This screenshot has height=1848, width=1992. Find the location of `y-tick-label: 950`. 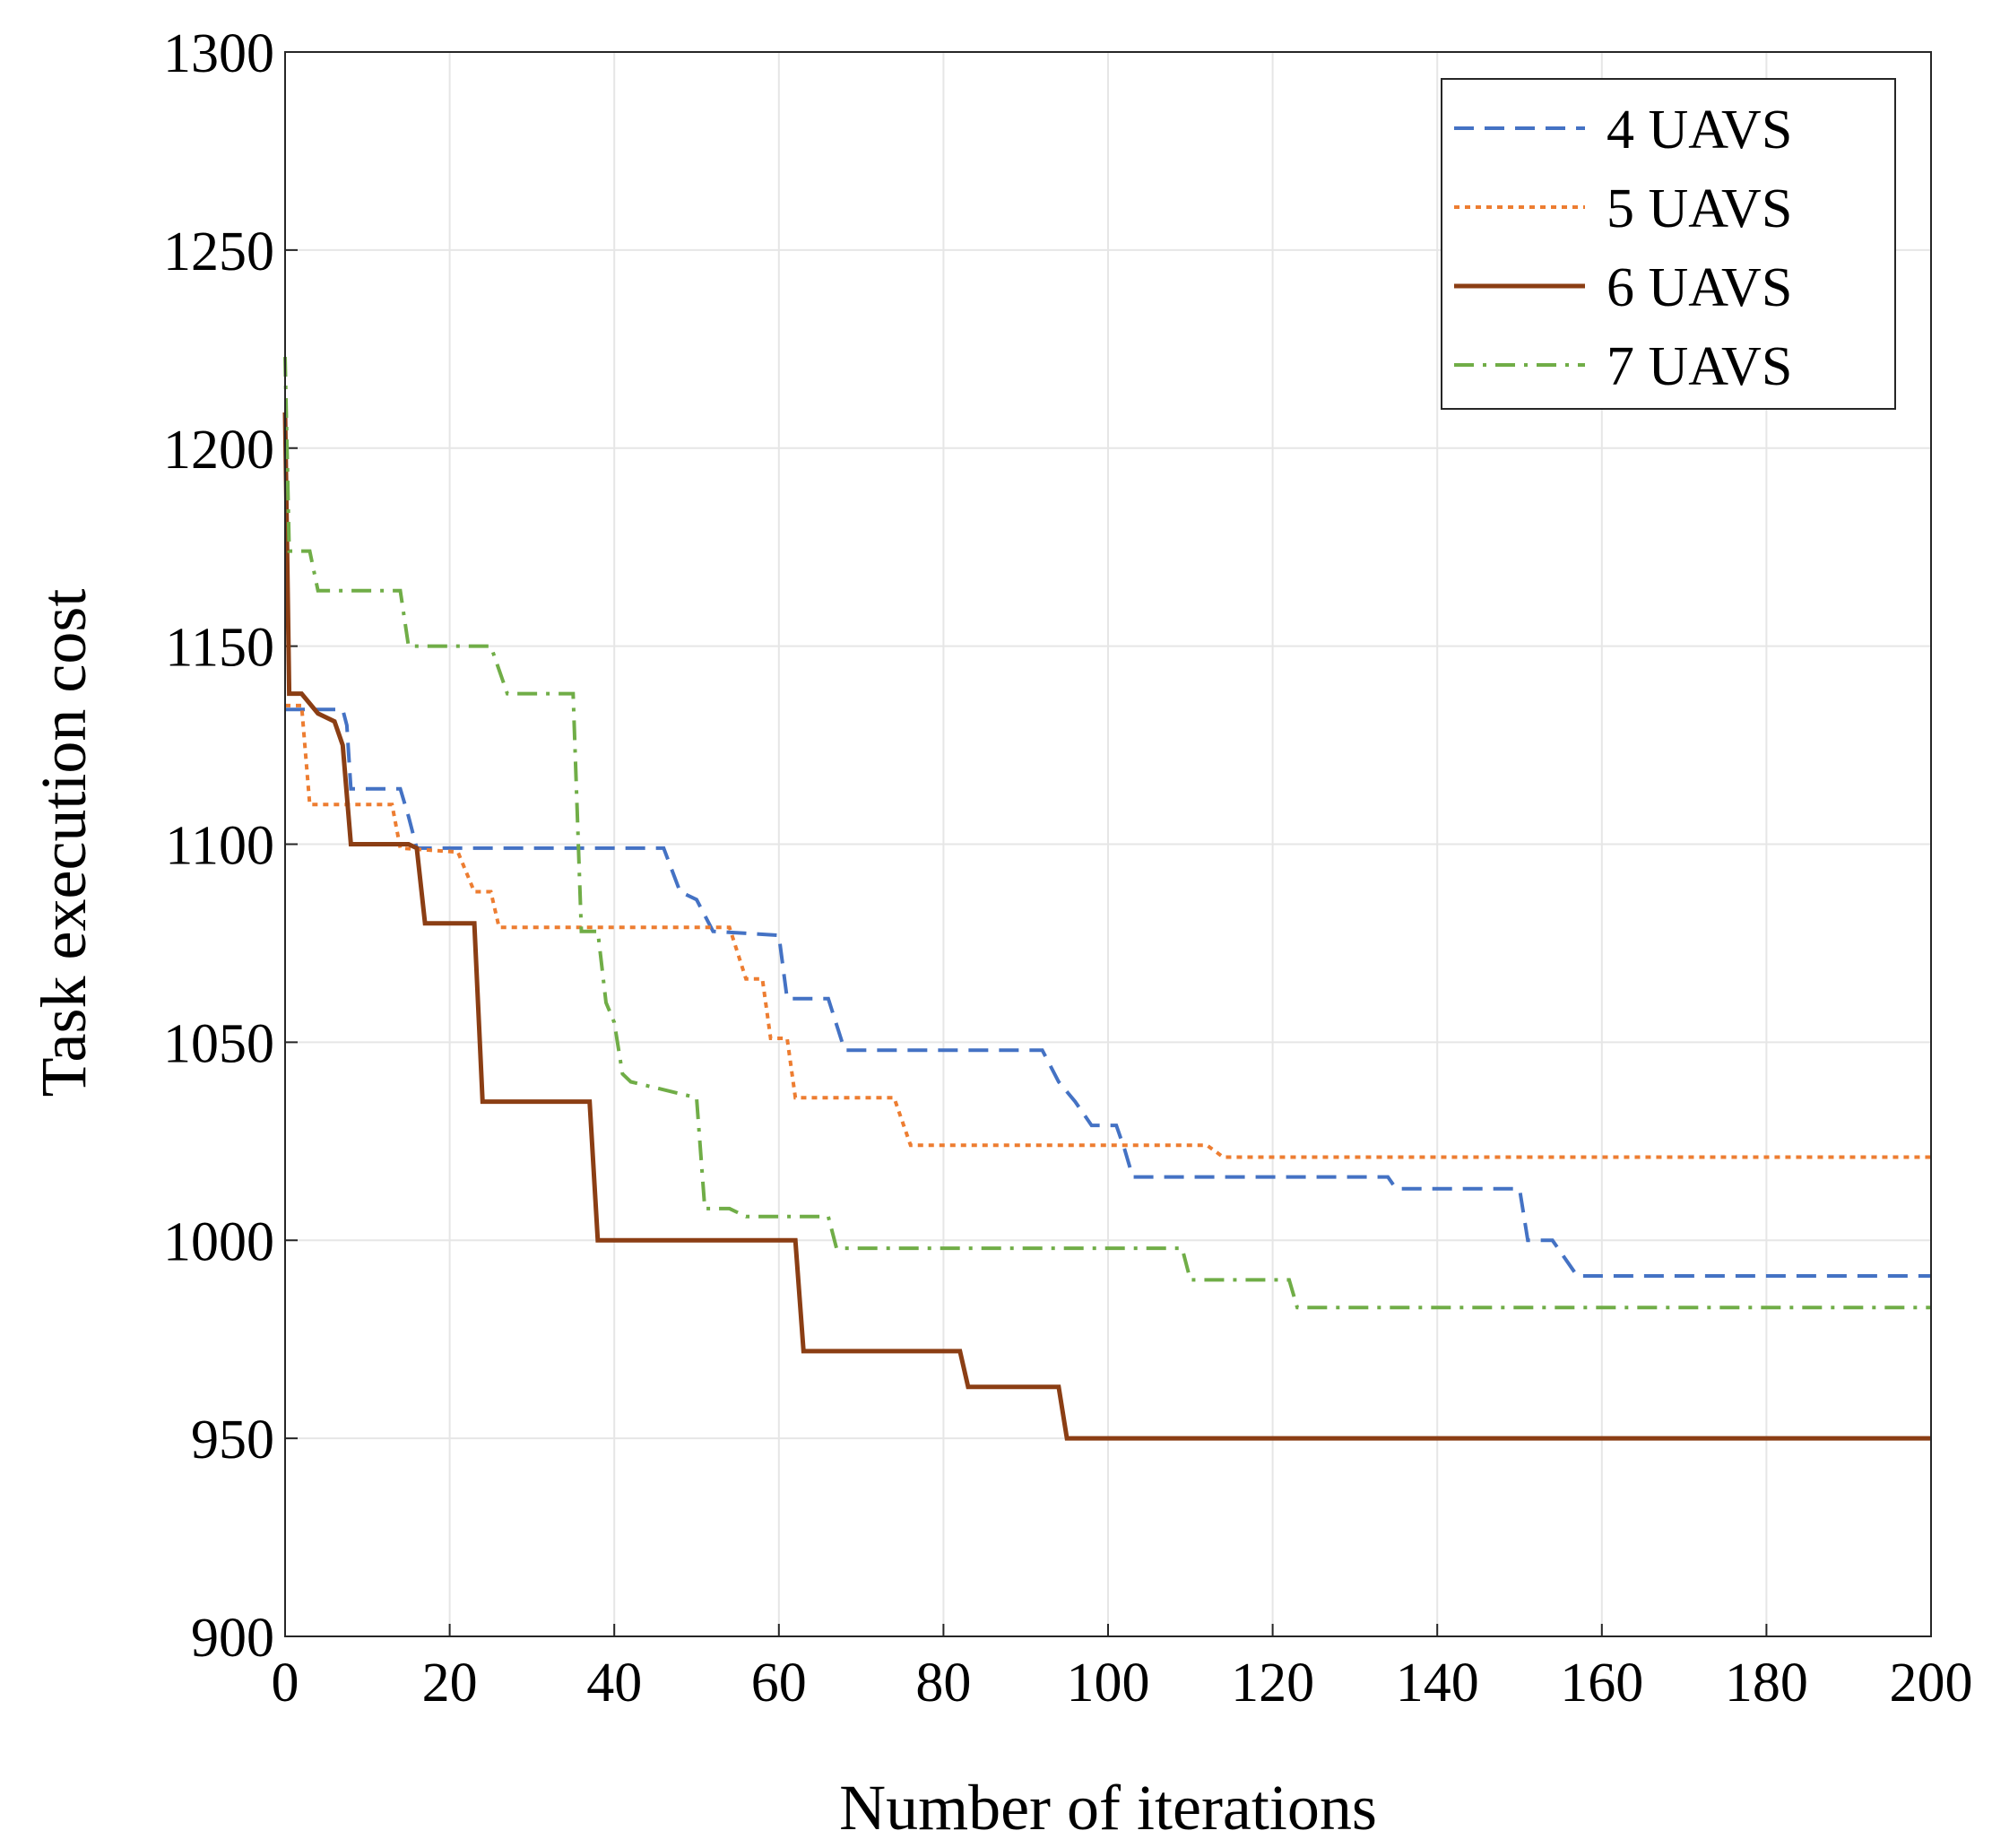

y-tick-label: 950 is located at coordinates (233, 1440).